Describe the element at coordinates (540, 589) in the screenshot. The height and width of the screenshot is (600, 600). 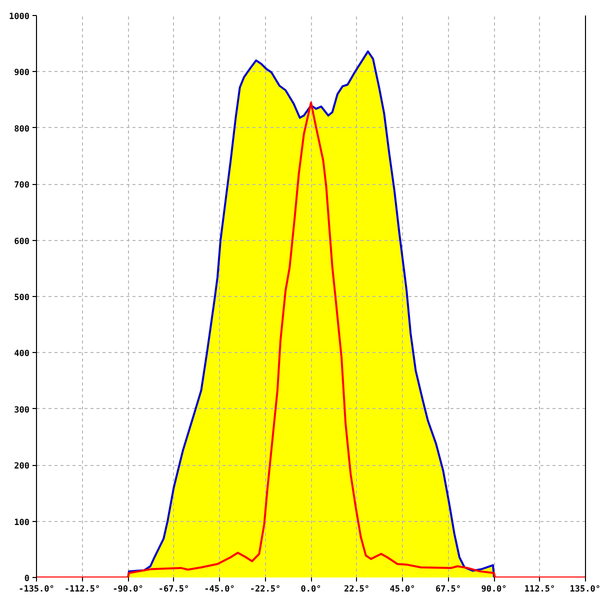
I see `x-tick-label: 112.5°` at that location.